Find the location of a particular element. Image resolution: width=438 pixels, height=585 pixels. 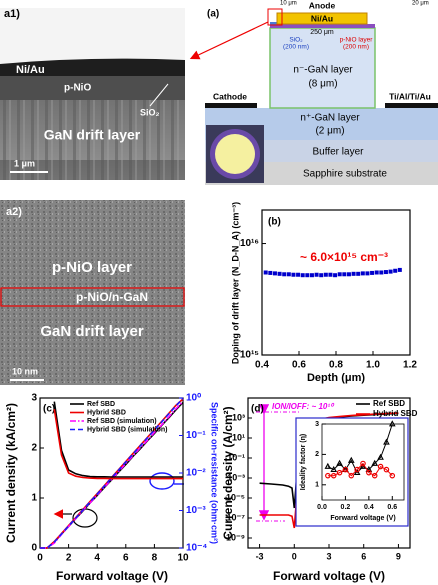

x-tick-label: 8 is located at coordinates (155, 558).